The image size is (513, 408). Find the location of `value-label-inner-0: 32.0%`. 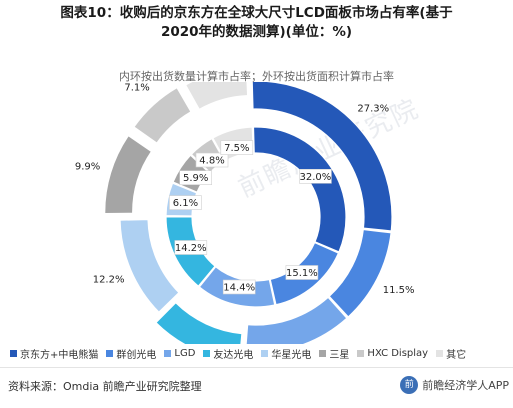

value-label-inner-0: 32.0% is located at coordinates (316, 177).